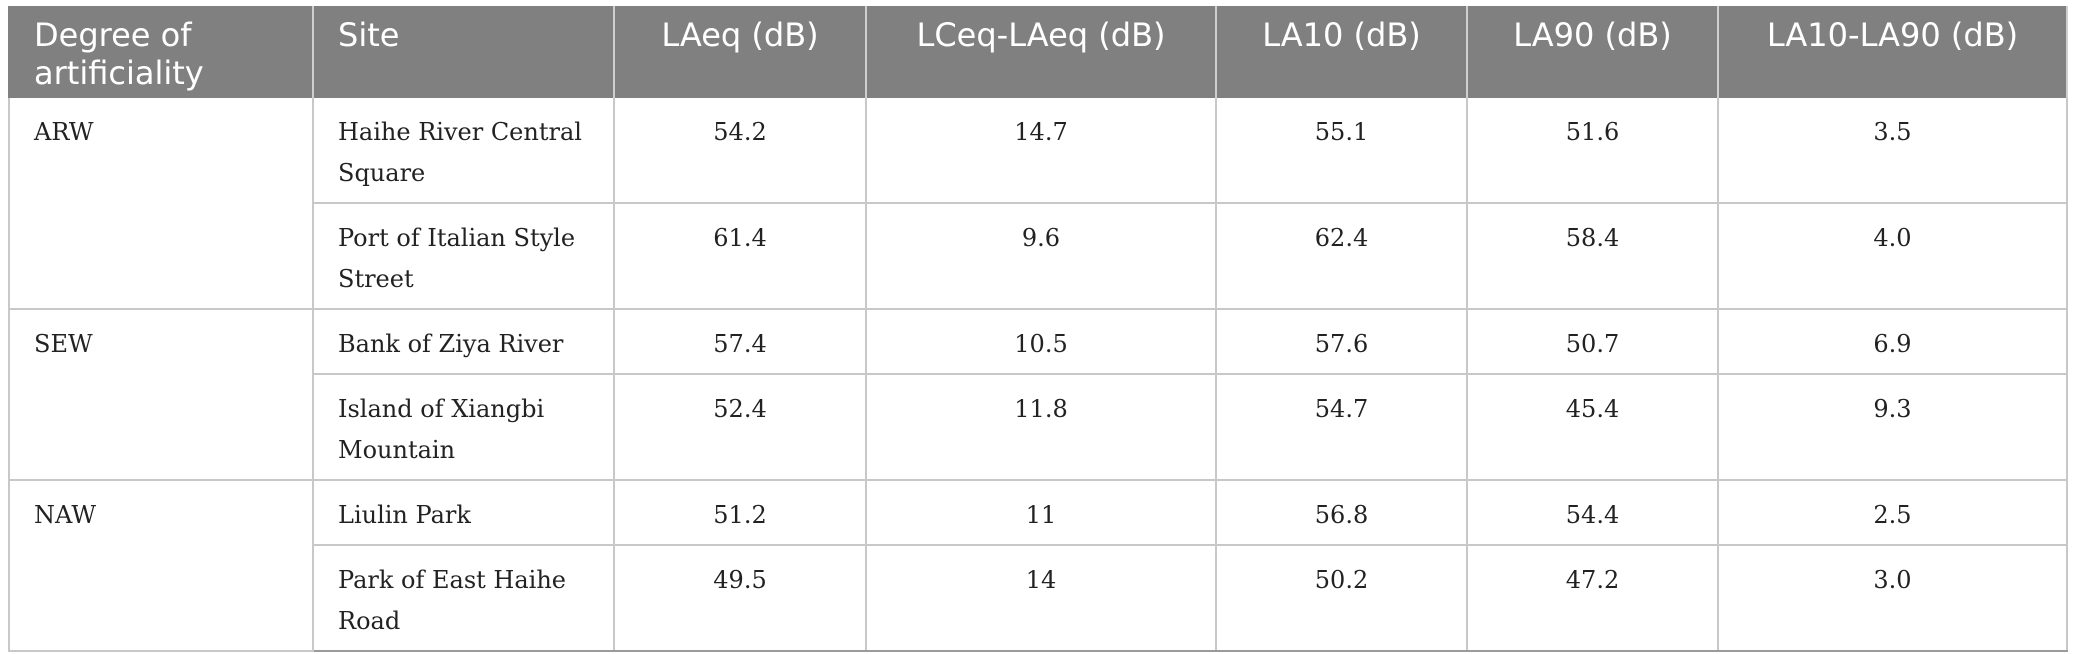 This screenshot has width=2075, height=654. I want to click on laeq-cell: 49.5, so click(740, 598).